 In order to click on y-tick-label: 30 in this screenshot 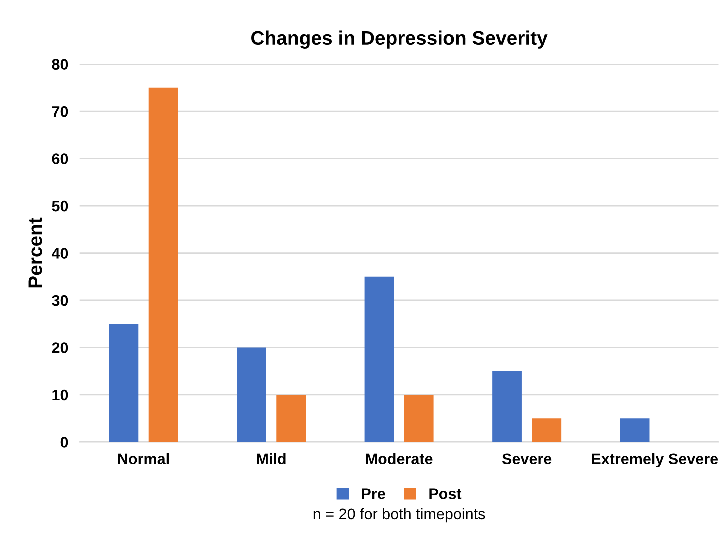, I will do `click(60, 300)`.